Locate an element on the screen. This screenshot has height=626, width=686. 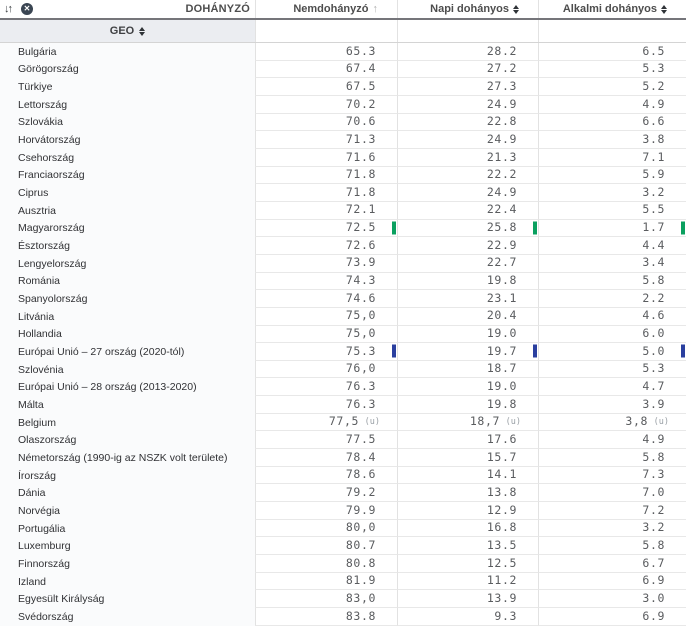
value-cell: 79.2 is located at coordinates (326, 493).